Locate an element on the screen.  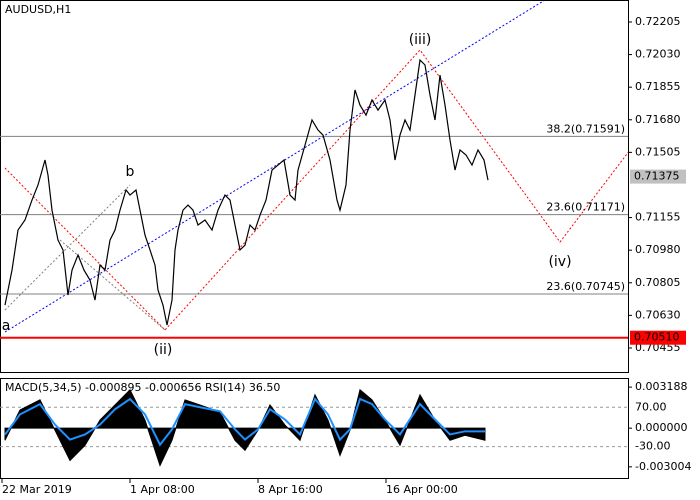
y2-tick-label: 70.00 is located at coordinates (651, 406).